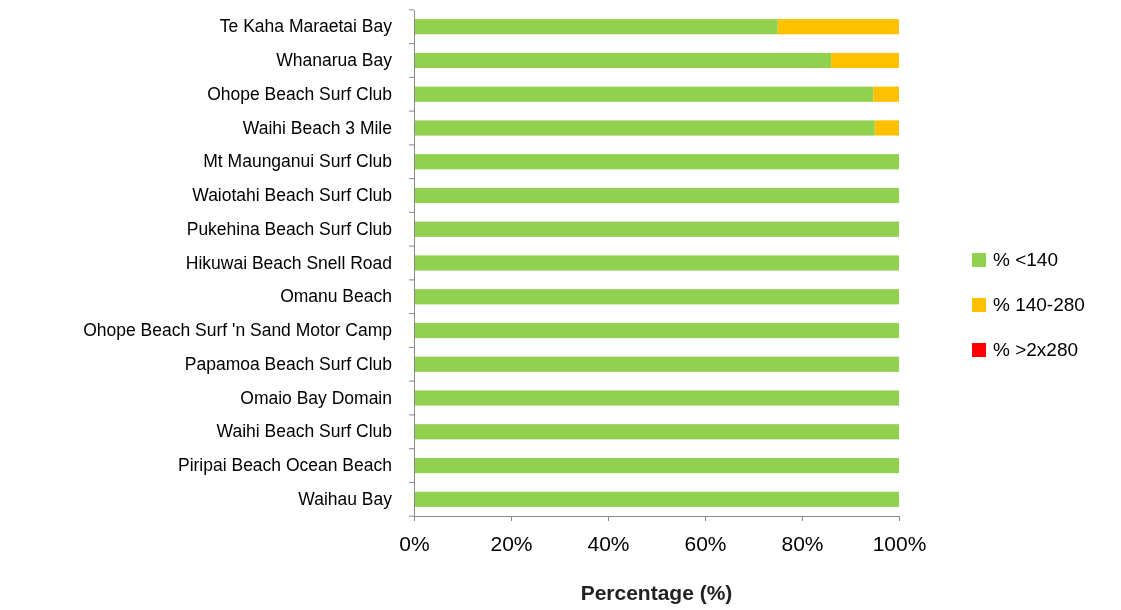 The height and width of the screenshot is (610, 1121). I want to click on x-tick-label: 80%, so click(802, 544).